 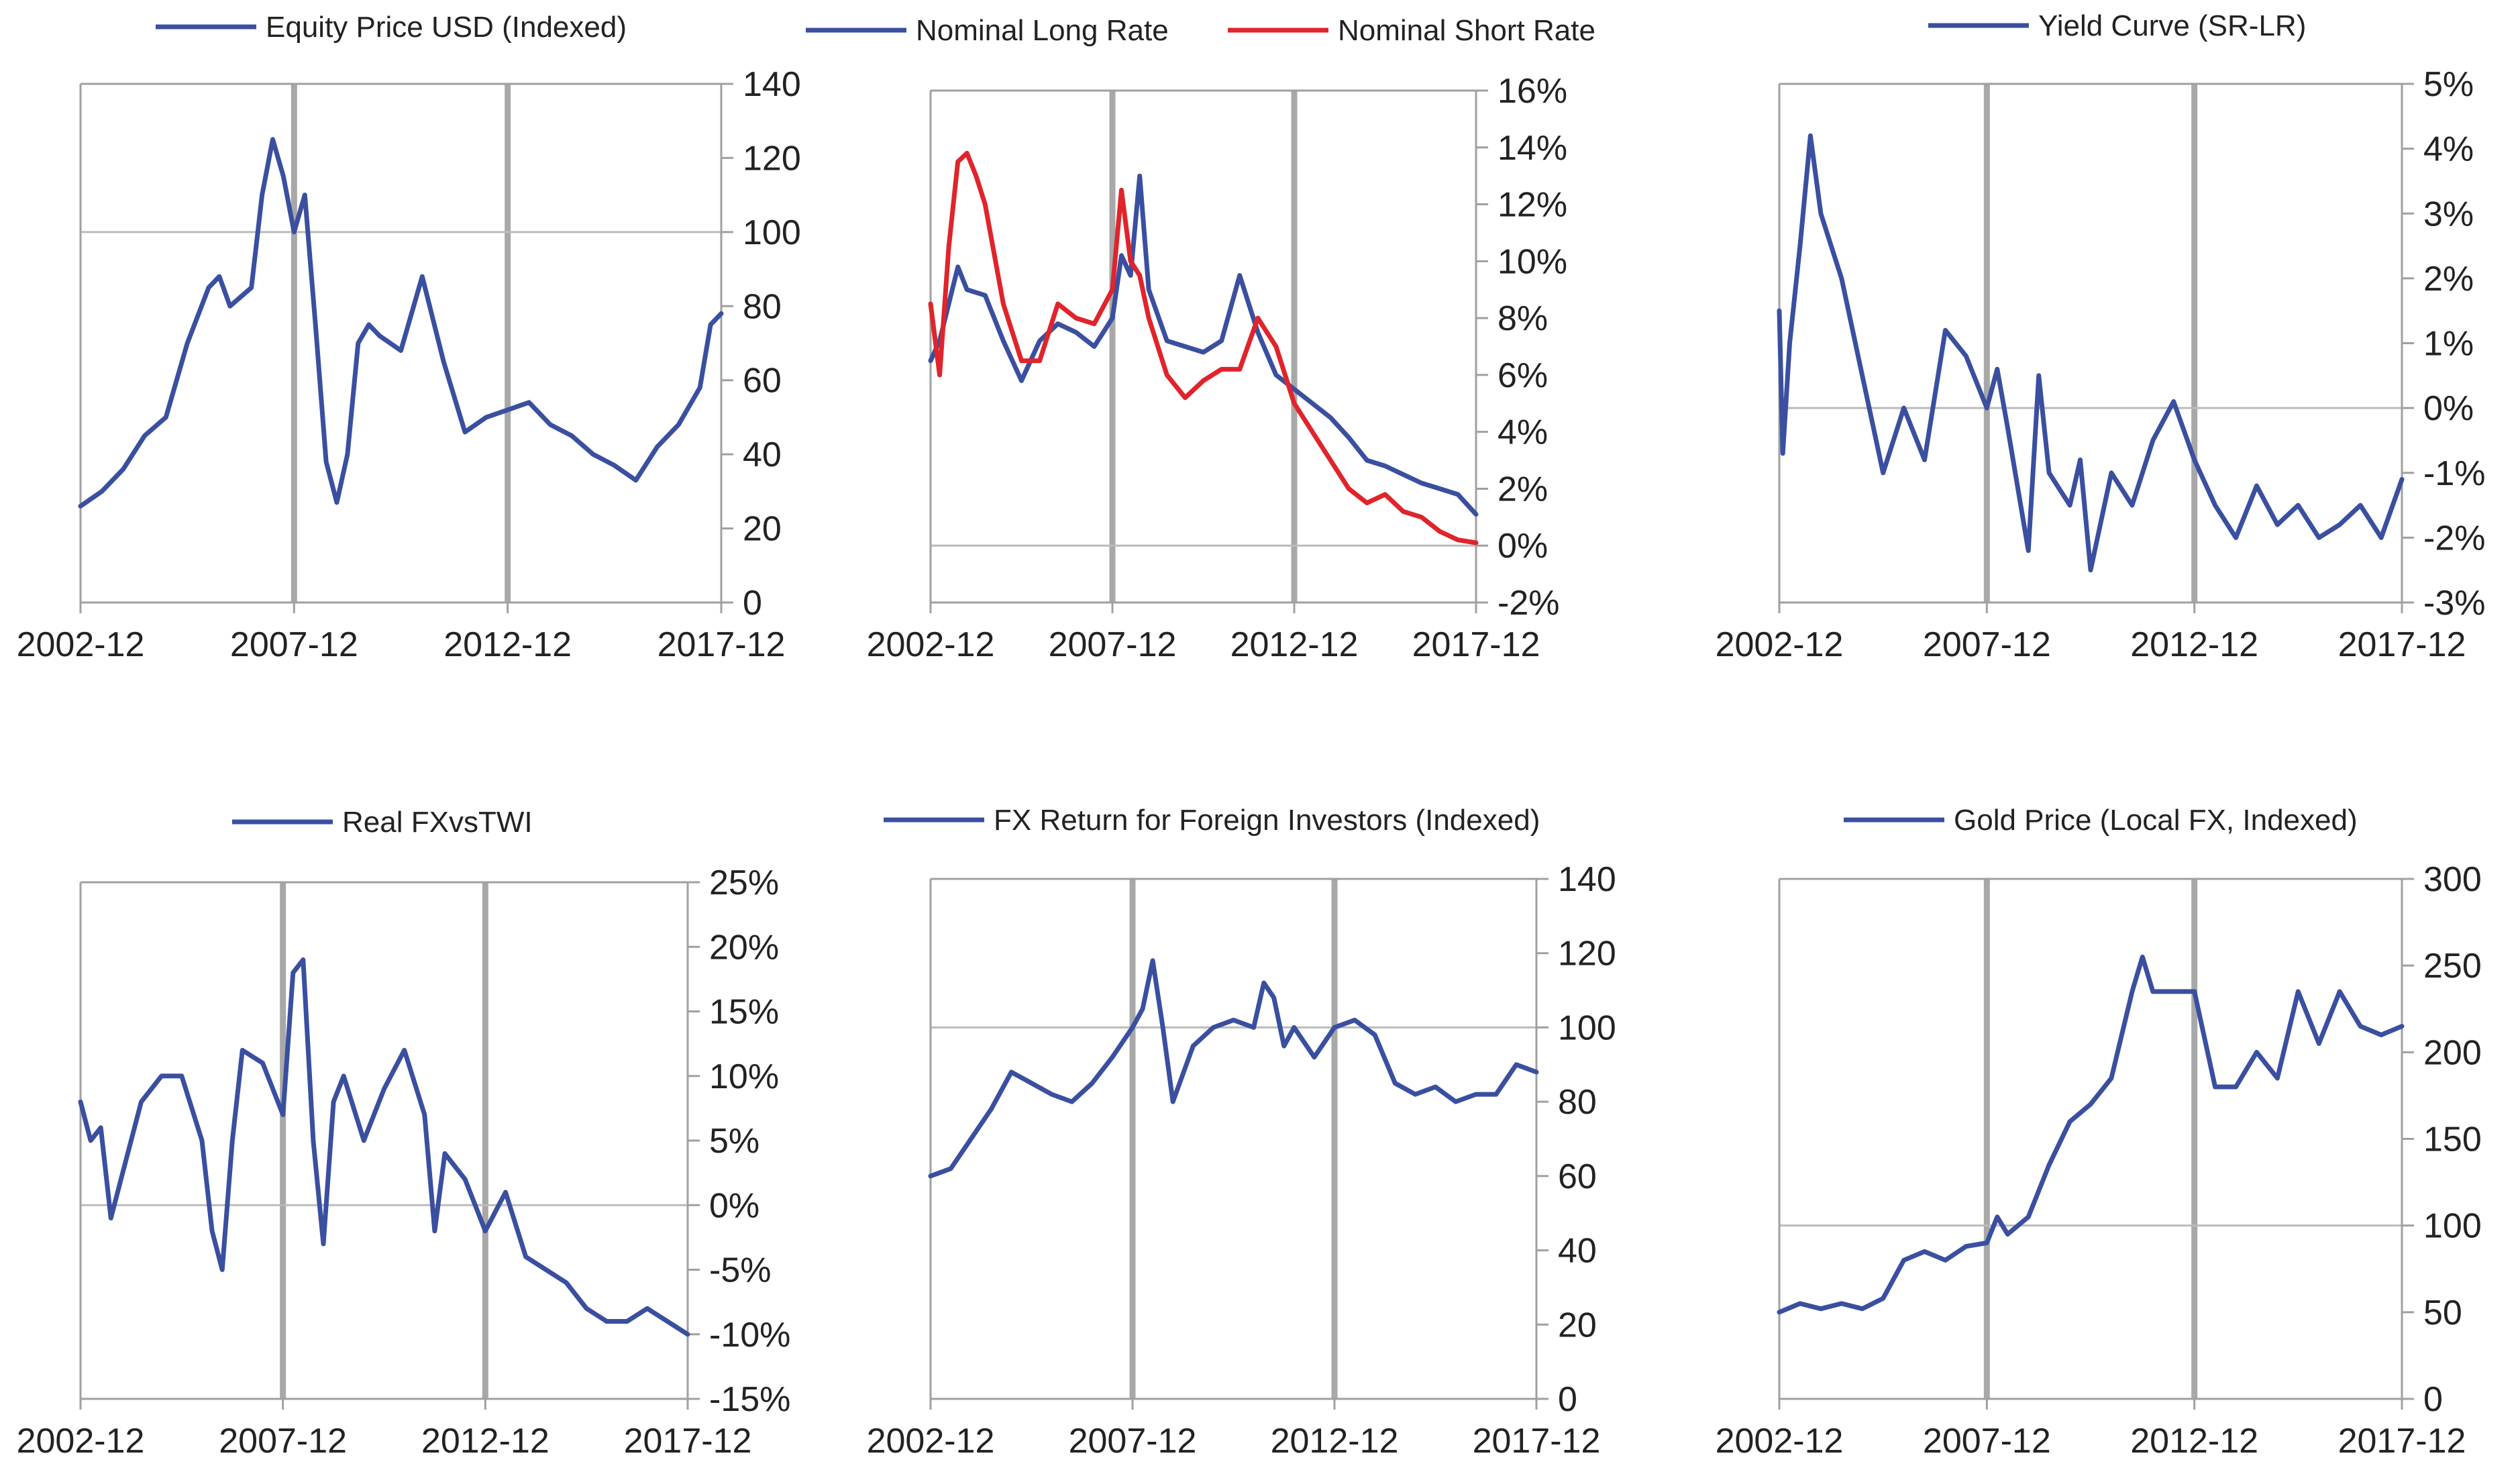 I want to click on y-tick-label: 15%, so click(x=744, y=1013).